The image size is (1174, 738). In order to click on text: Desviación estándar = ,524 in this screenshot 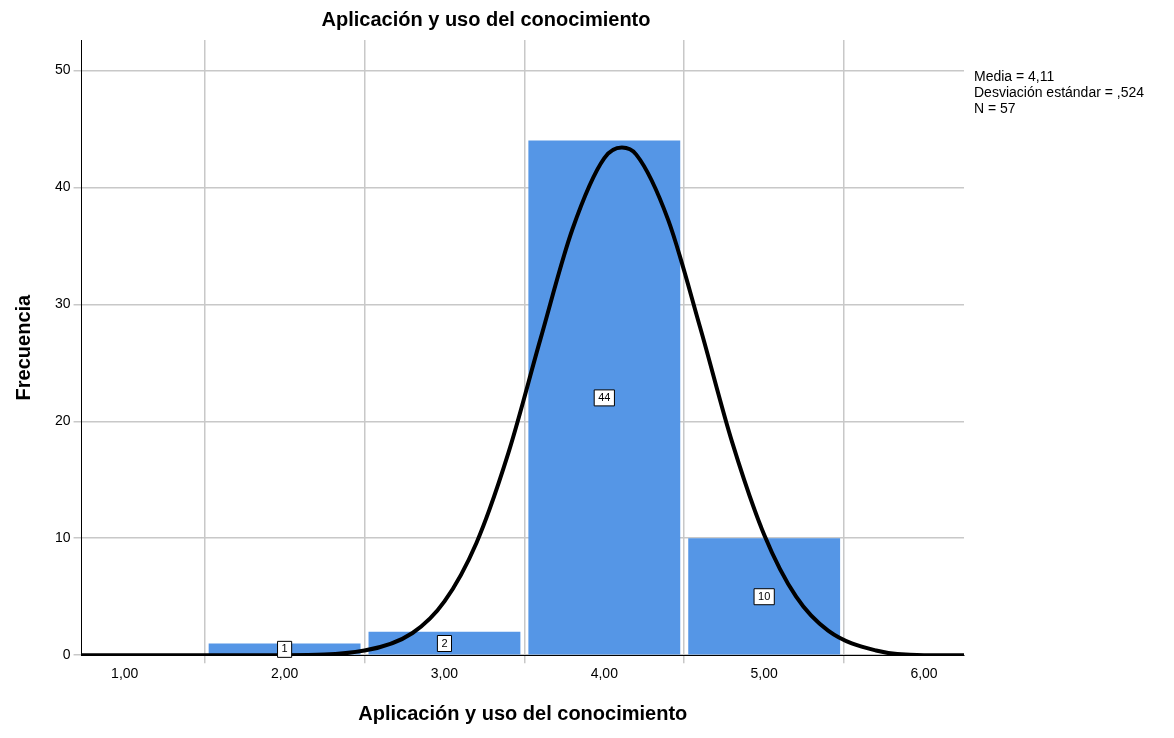, I will do `click(1059, 91)`.